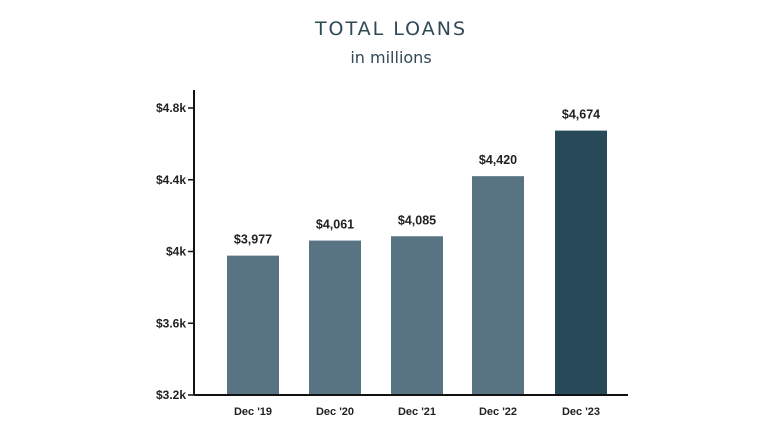 The width and height of the screenshot is (782, 440). I want to click on x-tick-label-2: Dec '21, so click(417, 412).